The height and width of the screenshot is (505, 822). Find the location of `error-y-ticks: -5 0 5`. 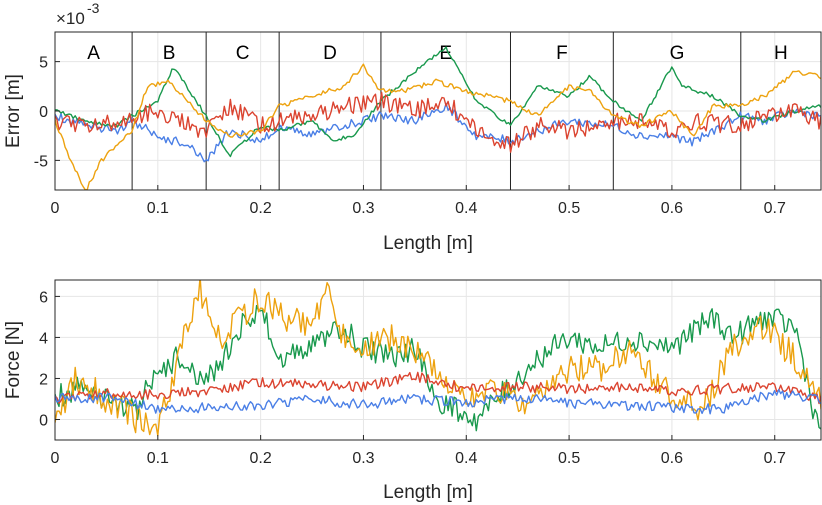

error-y-ticks: -5 0 5 is located at coordinates (47, 112).